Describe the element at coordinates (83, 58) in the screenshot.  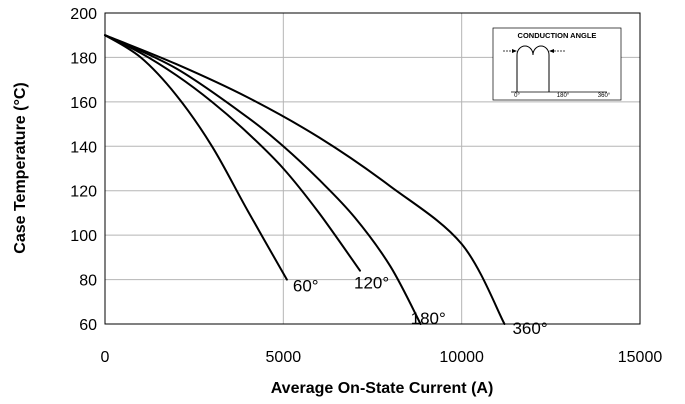
I see `y-tick-label: 180` at that location.